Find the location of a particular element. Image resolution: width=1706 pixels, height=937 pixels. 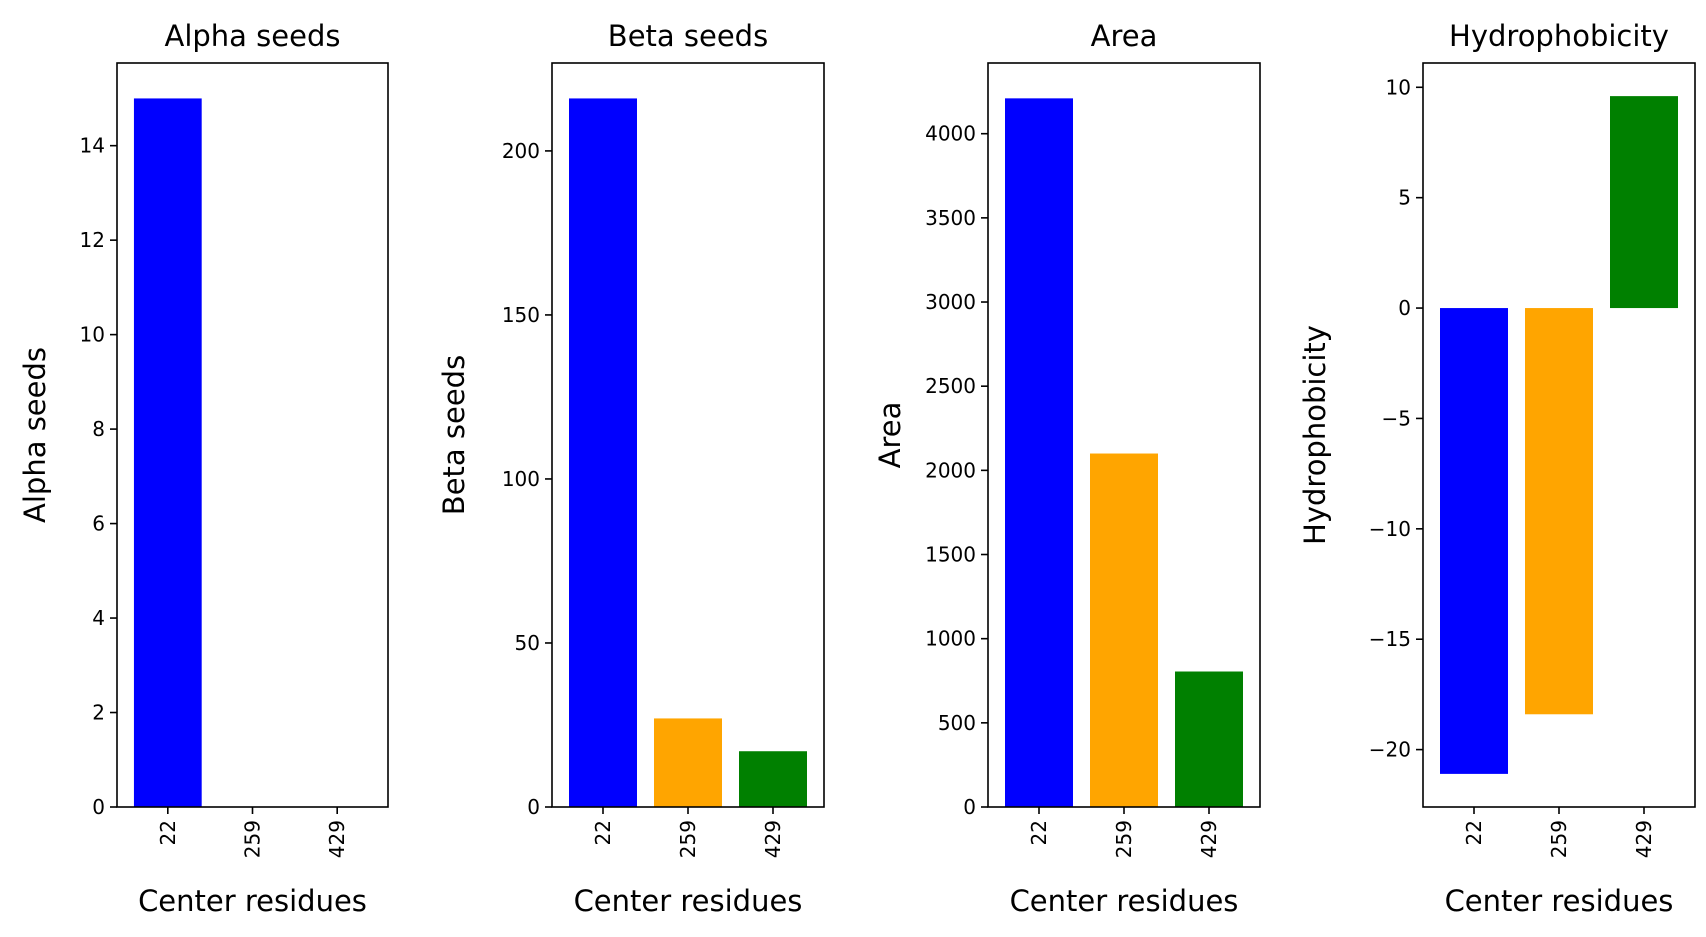

ytick-label-hydrophobicity: −15 is located at coordinates (1390, 639).